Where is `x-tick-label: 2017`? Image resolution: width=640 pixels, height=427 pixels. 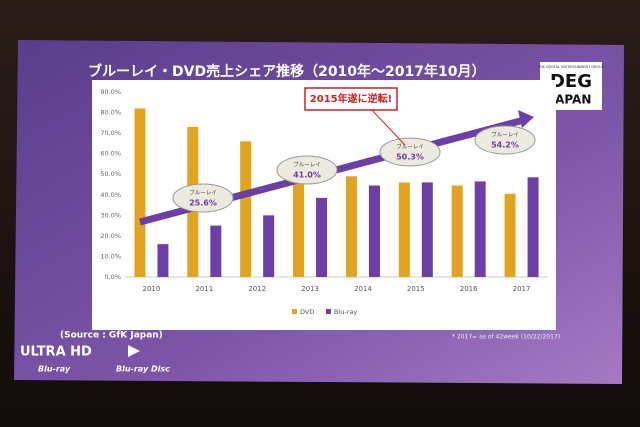
x-tick-label: 2017 is located at coordinates (522, 289).